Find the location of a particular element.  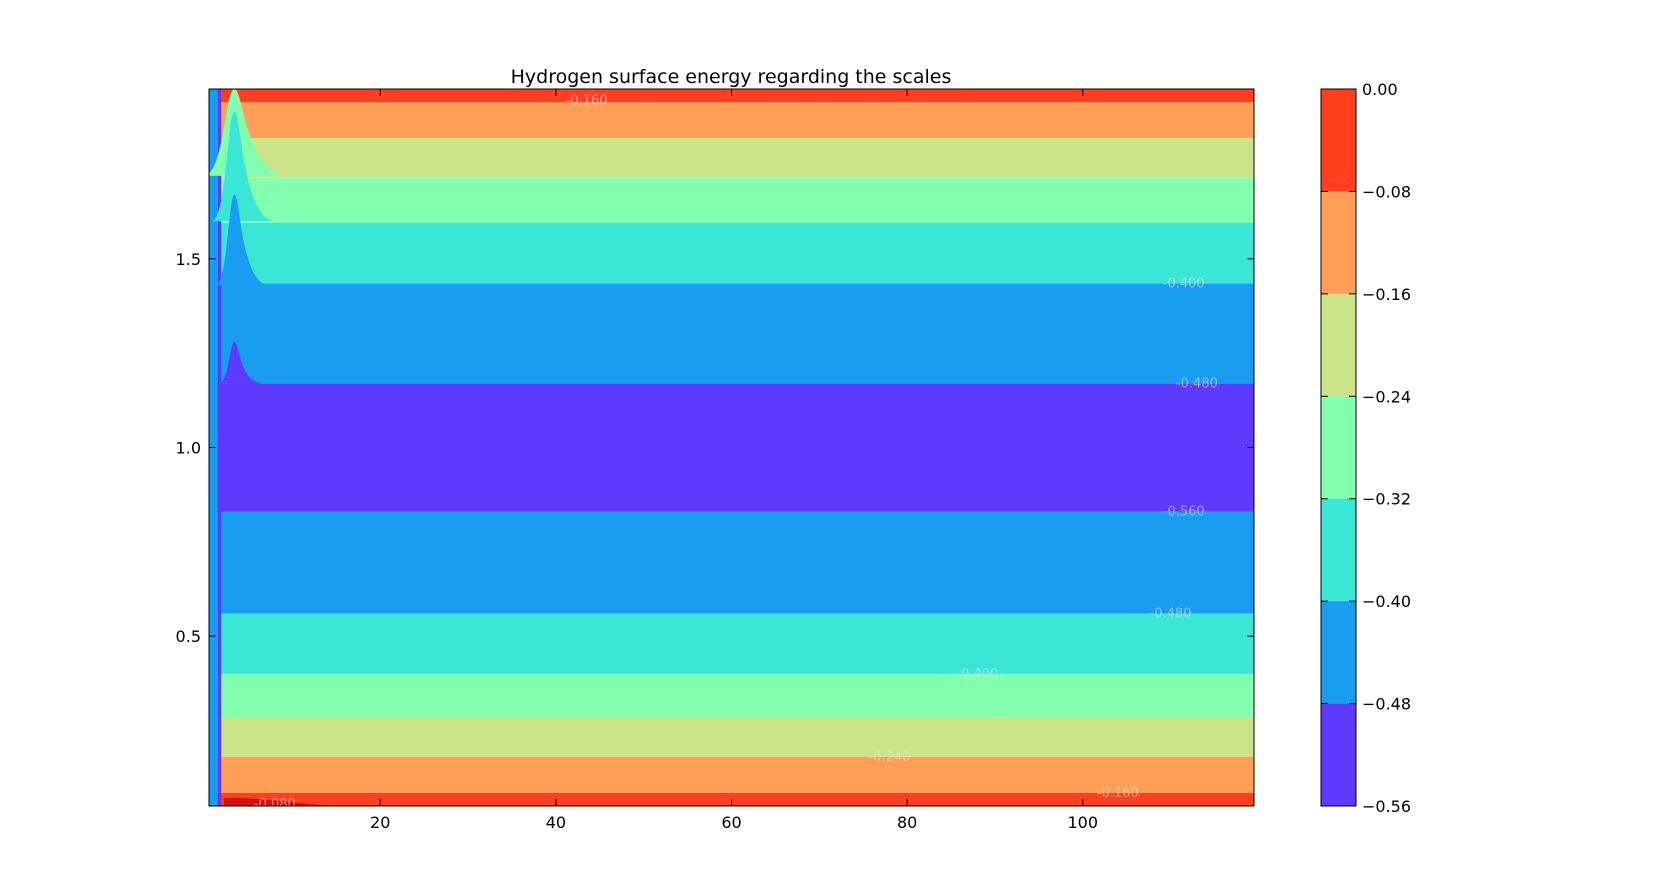

colorbar-frame is located at coordinates (1338, 447).